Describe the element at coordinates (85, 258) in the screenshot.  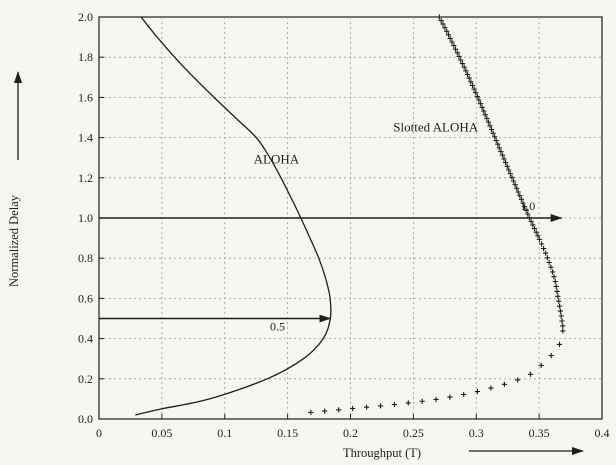
I see `y-tick-label: 0.8` at that location.